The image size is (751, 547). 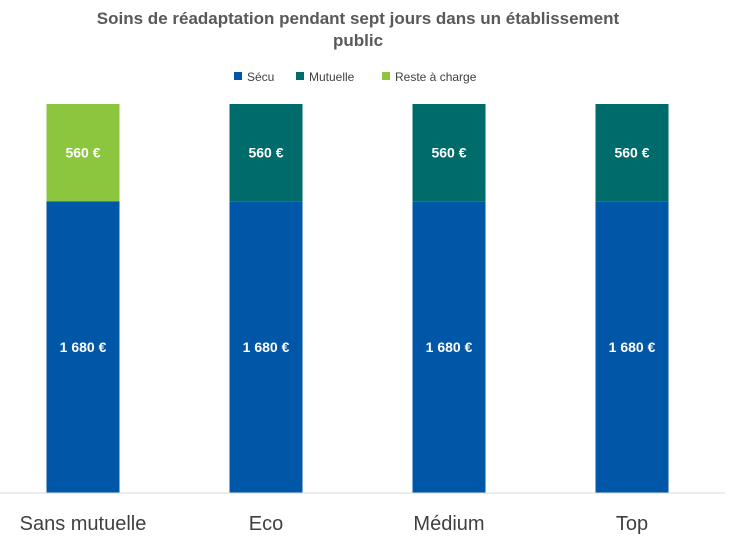 What do you see at coordinates (436, 77) in the screenshot?
I see `legend-label: Reste à charge` at bounding box center [436, 77].